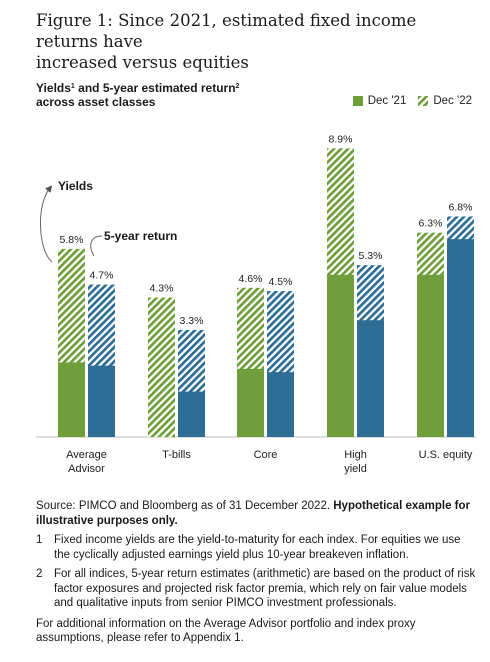  I want to click on bar-average-advisor-yield-dec21, so click(71, 399).